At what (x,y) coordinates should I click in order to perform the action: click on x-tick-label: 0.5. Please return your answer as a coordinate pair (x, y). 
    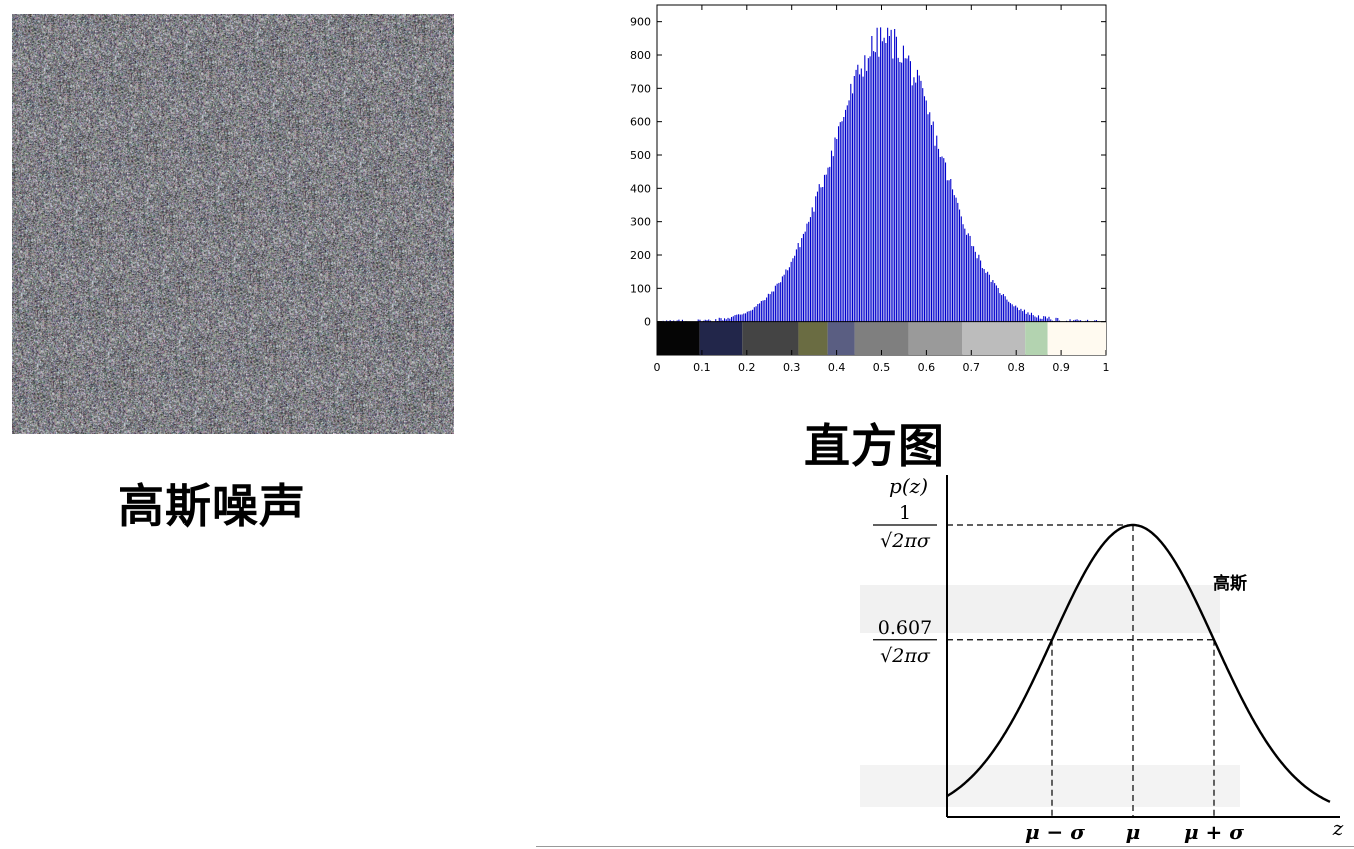
    Looking at the image, I should click on (882, 367).